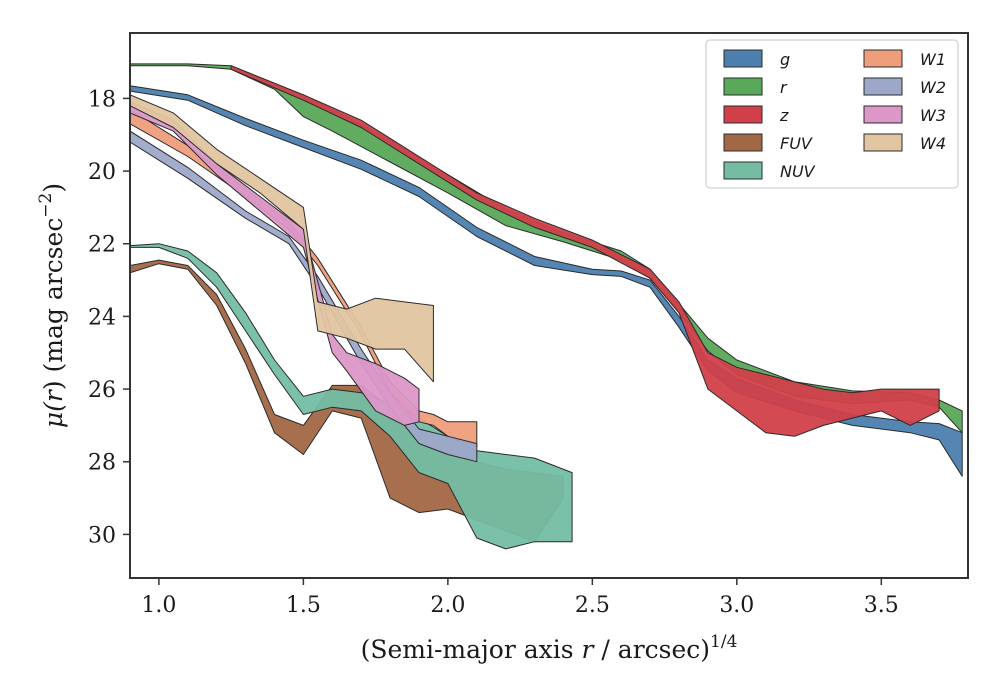  What do you see at coordinates (743, 114) in the screenshot?
I see `legend-swatch-z` at bounding box center [743, 114].